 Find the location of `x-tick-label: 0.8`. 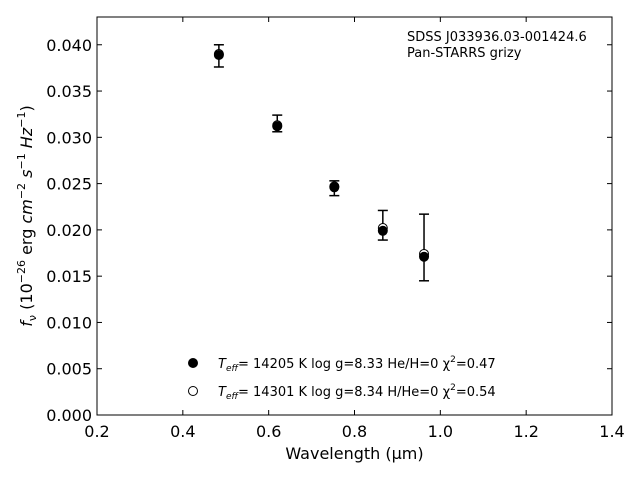

x-tick-label: 0.8 is located at coordinates (354, 431).